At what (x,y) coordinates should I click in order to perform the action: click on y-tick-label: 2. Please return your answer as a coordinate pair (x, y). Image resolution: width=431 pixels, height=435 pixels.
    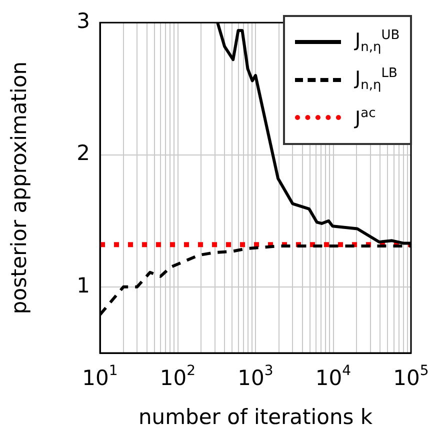
    Looking at the image, I should click on (83, 153).